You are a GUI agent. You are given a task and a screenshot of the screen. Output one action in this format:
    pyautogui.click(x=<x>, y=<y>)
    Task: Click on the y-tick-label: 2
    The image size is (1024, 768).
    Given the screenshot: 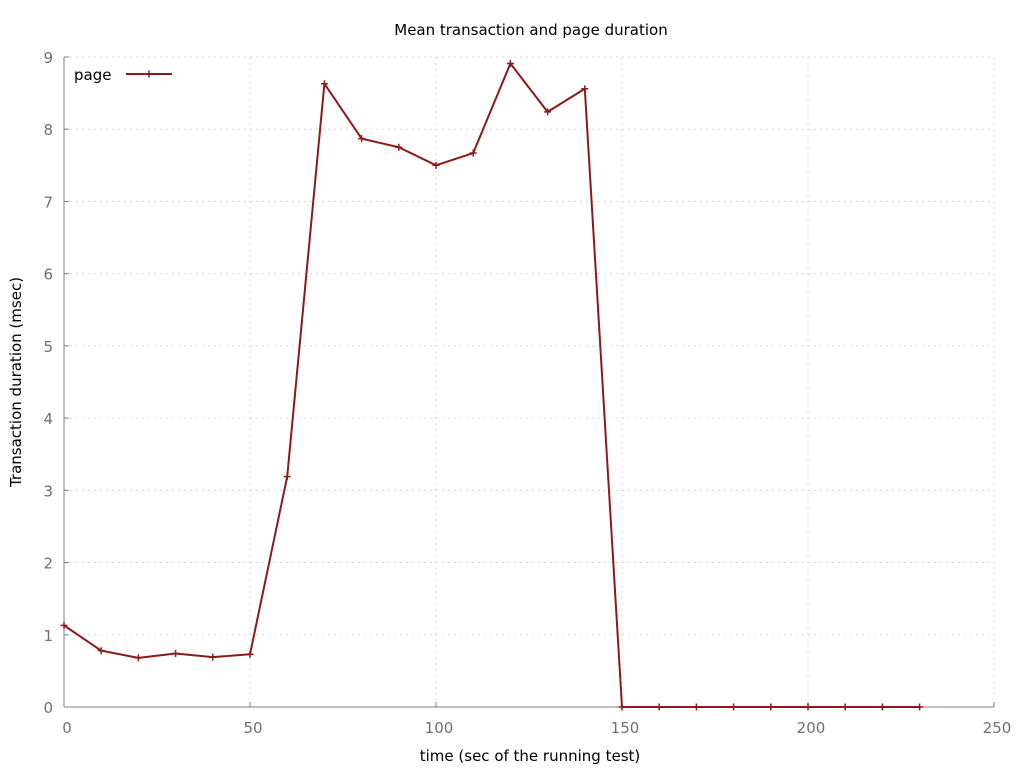 What is the action you would take?
    pyautogui.click(x=48, y=564)
    